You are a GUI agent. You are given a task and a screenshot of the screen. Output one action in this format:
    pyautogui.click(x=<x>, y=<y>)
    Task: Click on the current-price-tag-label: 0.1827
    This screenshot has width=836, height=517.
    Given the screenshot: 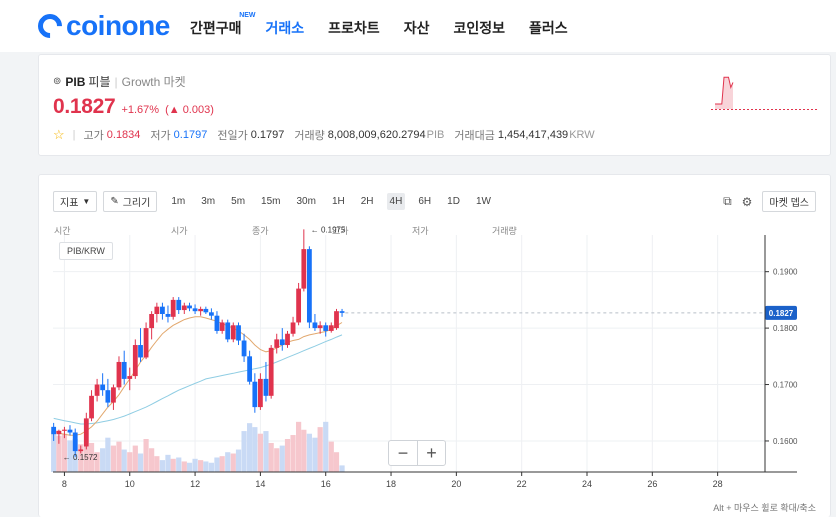 What is the action you would take?
    pyautogui.click(x=781, y=313)
    